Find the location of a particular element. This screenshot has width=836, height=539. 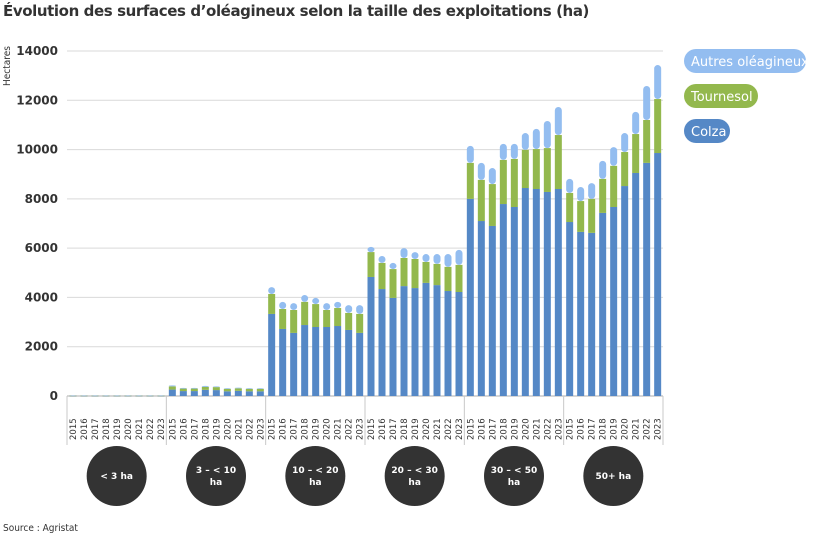

group-badge is located at coordinates (613, 476).